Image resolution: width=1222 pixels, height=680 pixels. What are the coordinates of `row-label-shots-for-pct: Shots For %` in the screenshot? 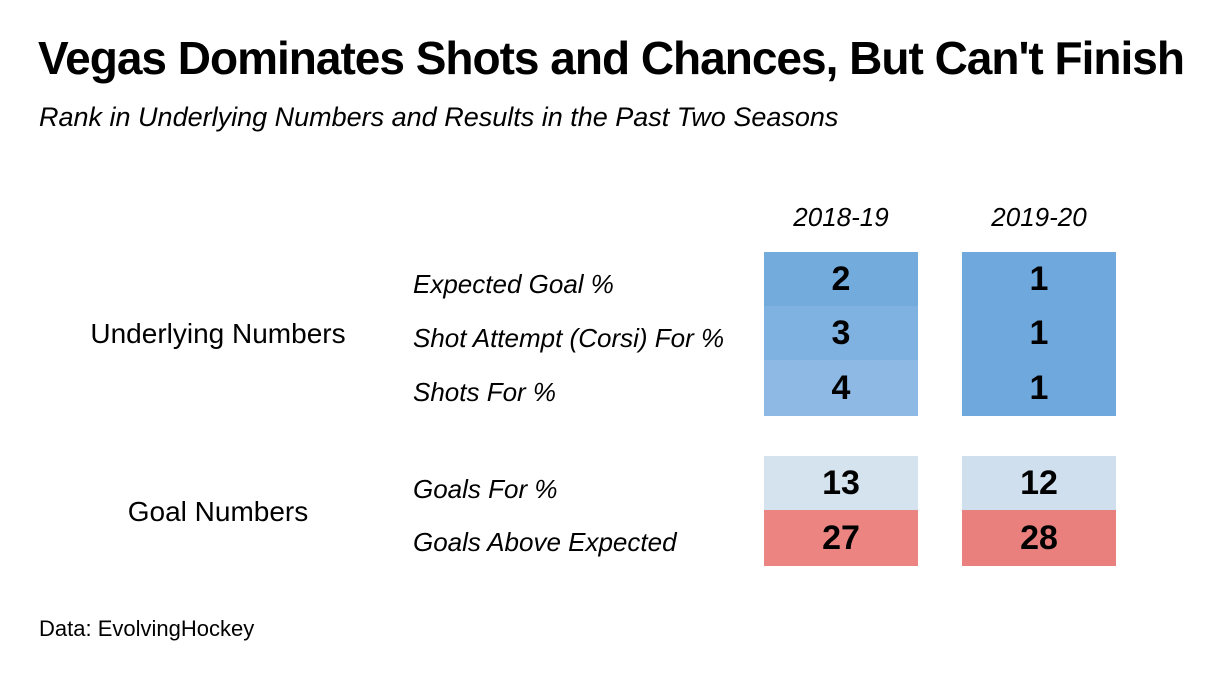 It's located at (485, 392).